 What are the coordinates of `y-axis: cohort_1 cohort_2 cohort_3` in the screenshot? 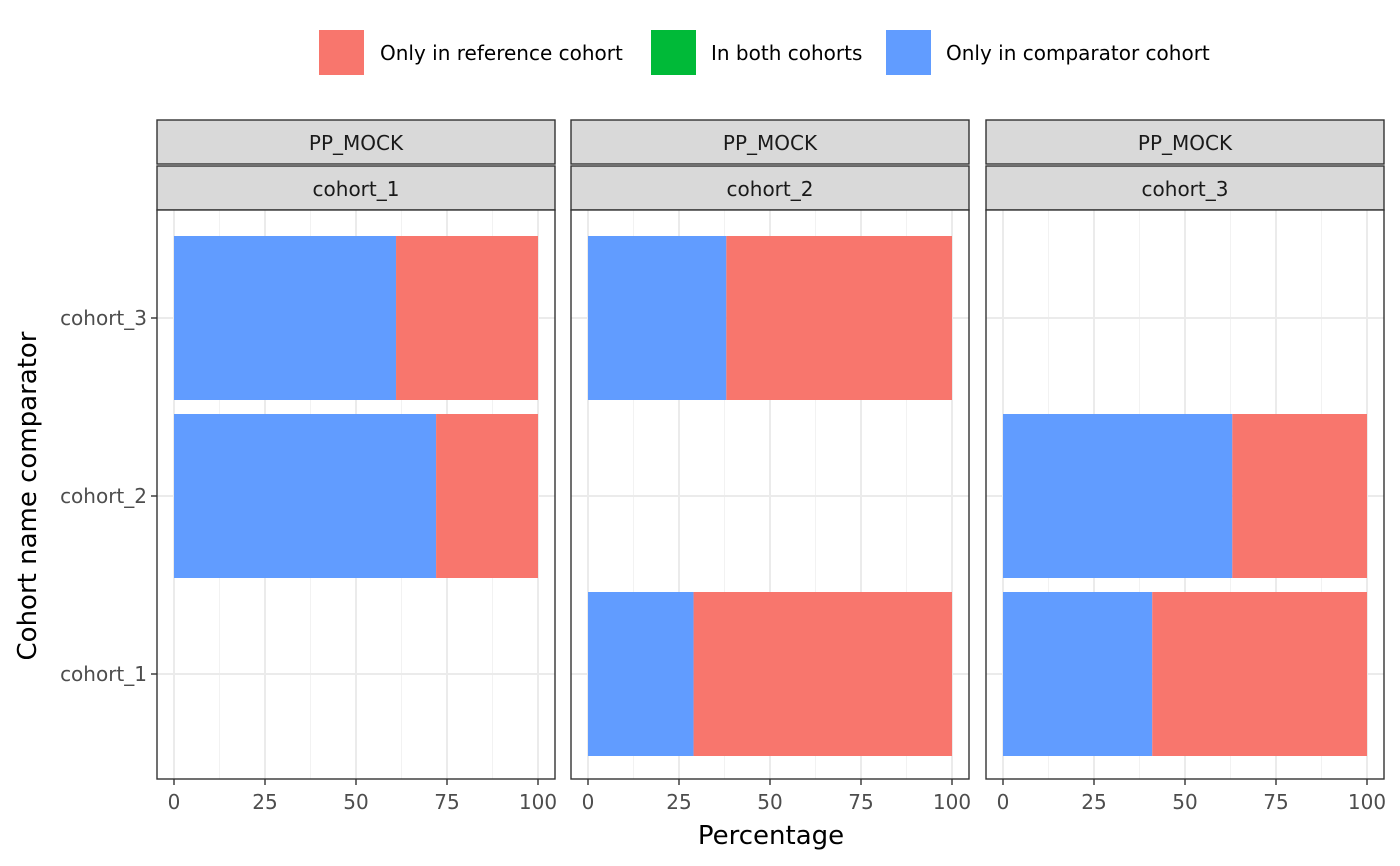 It's located at (108, 496).